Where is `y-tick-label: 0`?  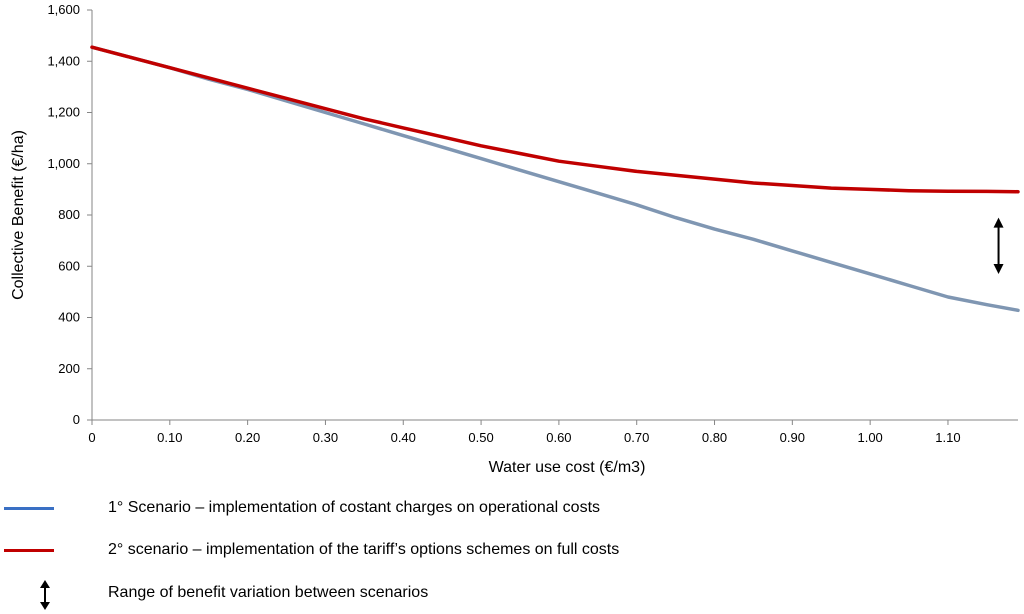 y-tick-label: 0 is located at coordinates (76, 419).